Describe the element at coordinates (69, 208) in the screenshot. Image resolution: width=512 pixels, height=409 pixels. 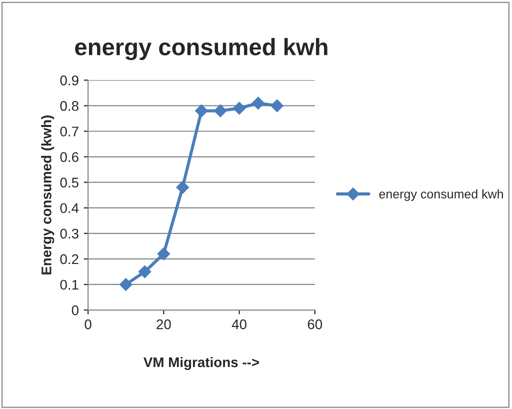
I see `y-tick-label: 0.4` at that location.